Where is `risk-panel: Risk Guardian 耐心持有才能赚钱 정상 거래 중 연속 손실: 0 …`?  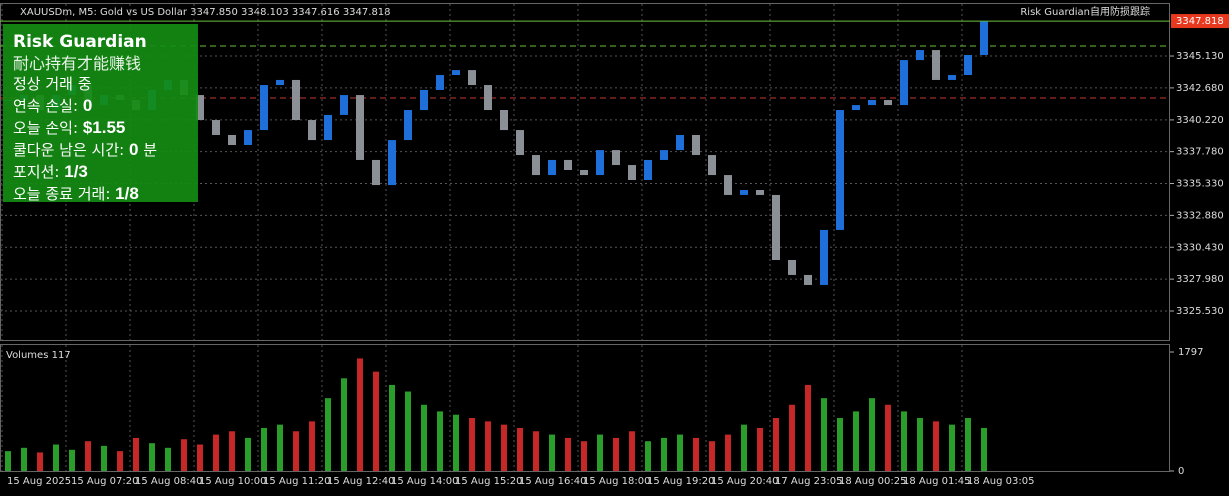 risk-panel: Risk Guardian 耐心持有才能赚钱 정상 거래 중 연속 손실: 0 … is located at coordinates (100, 114).